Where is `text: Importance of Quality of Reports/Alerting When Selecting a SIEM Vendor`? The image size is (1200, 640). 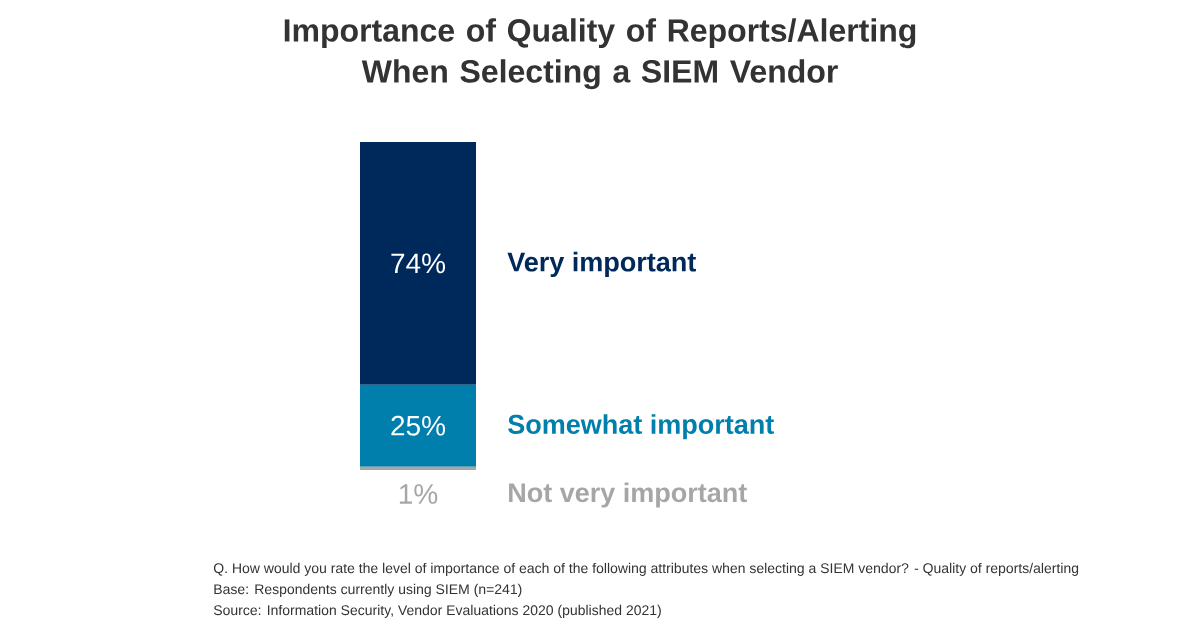 text: Importance of Quality of Reports/Alerting When Selecting a SIEM Vendor is located at coordinates (600, 54).